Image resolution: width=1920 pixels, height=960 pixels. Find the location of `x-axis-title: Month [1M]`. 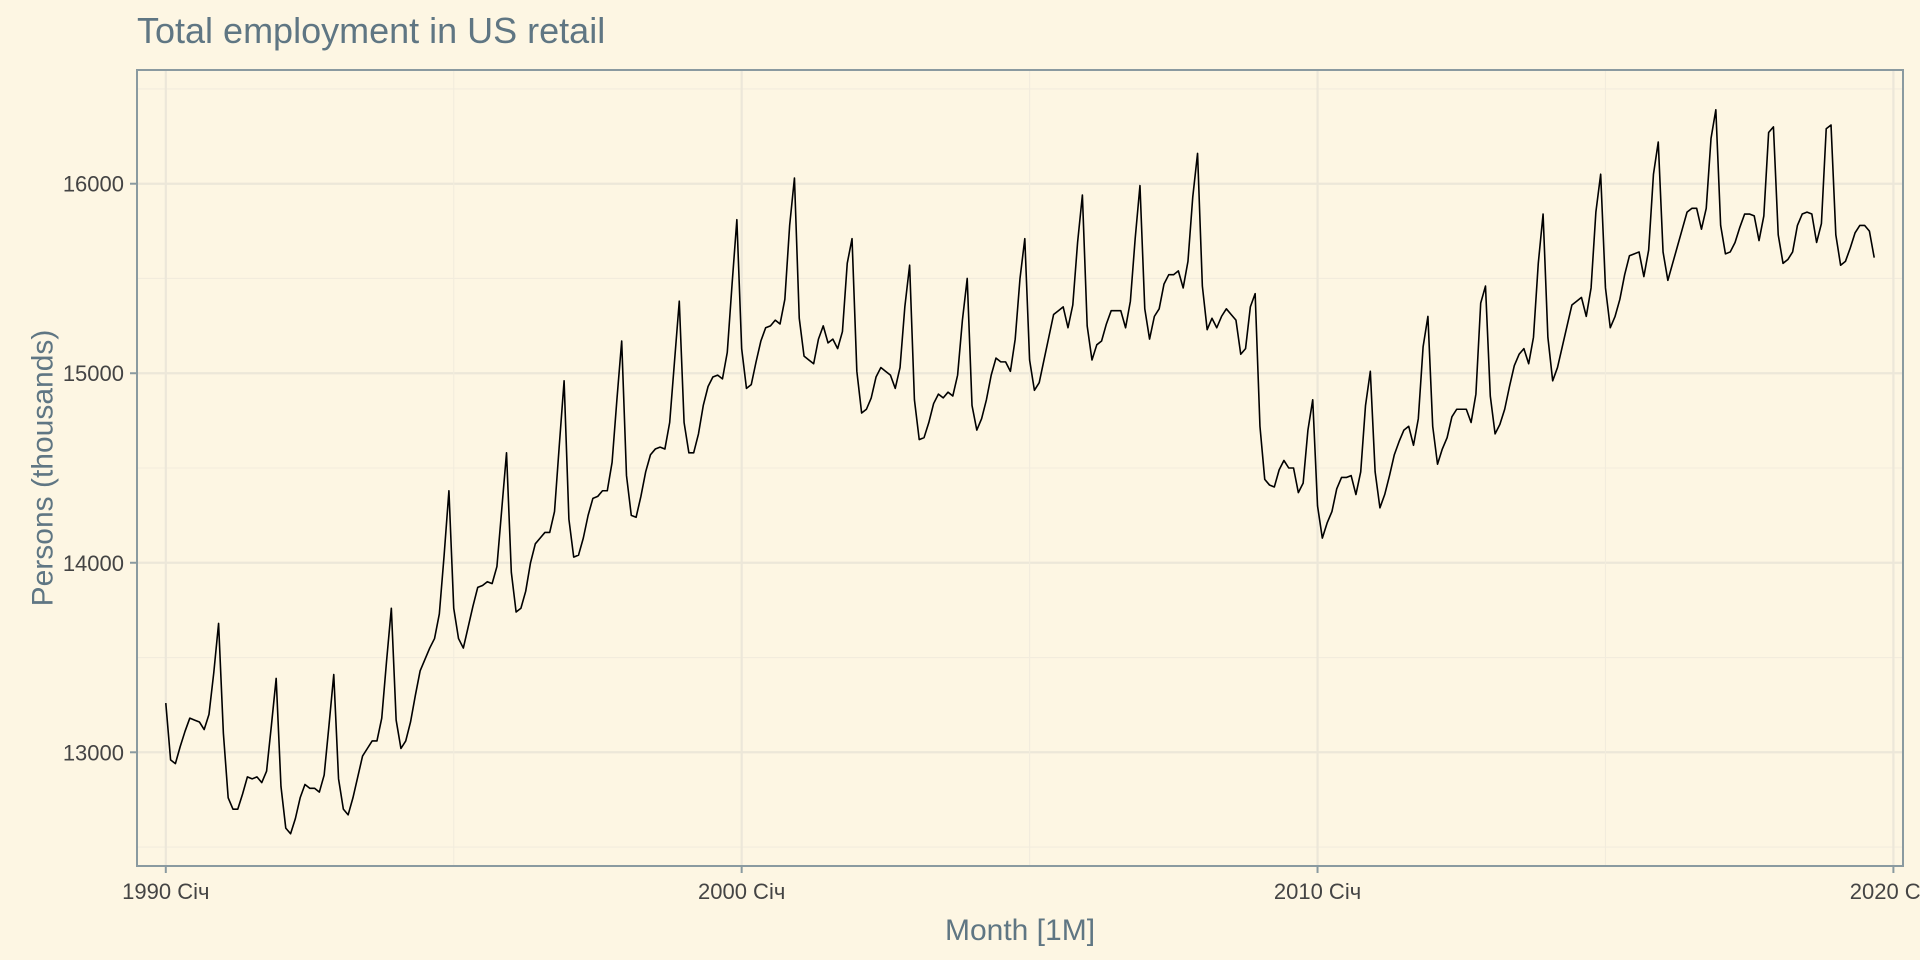

x-axis-title: Month [1M] is located at coordinates (1020, 930).